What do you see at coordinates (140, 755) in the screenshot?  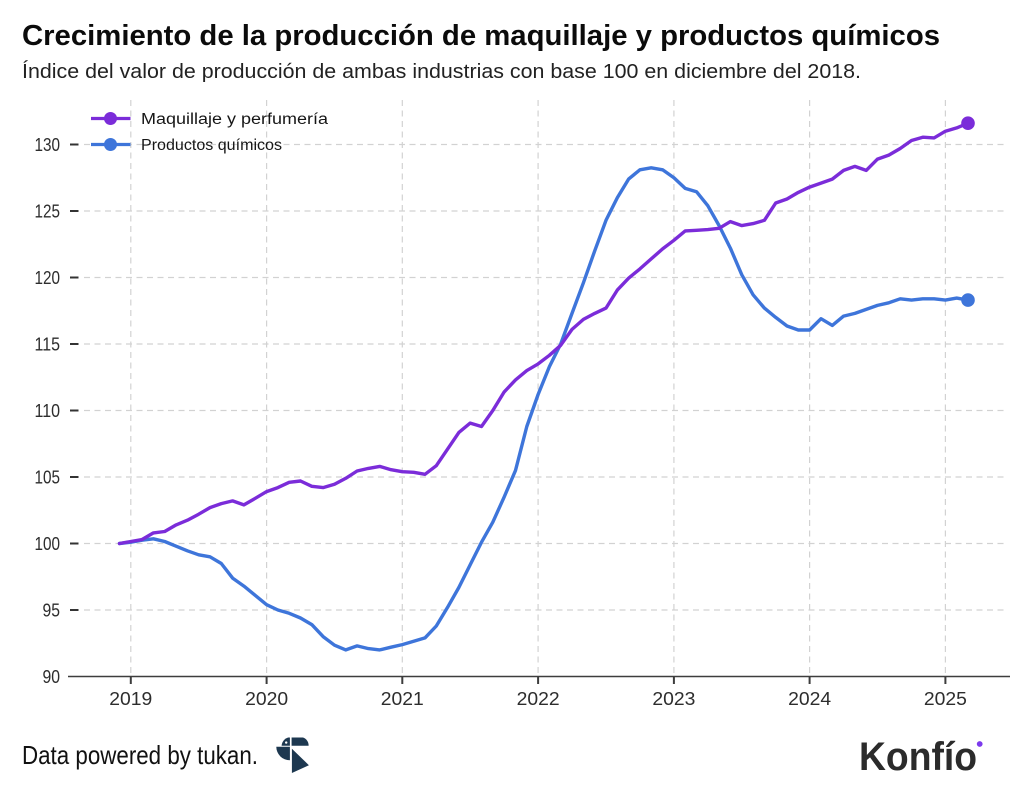 I see `svg-text: Data powered by tukan.` at bounding box center [140, 755].